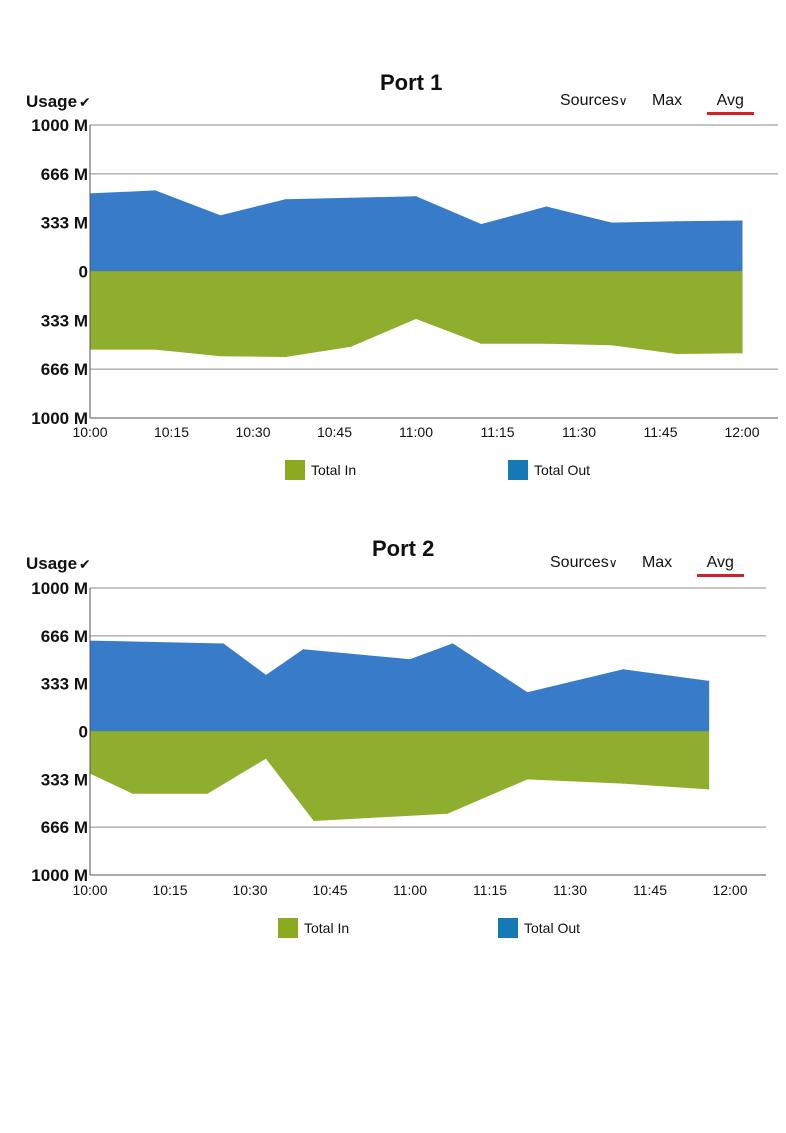  What do you see at coordinates (411, 82) in the screenshot?
I see `chart-title: Port 1` at bounding box center [411, 82].